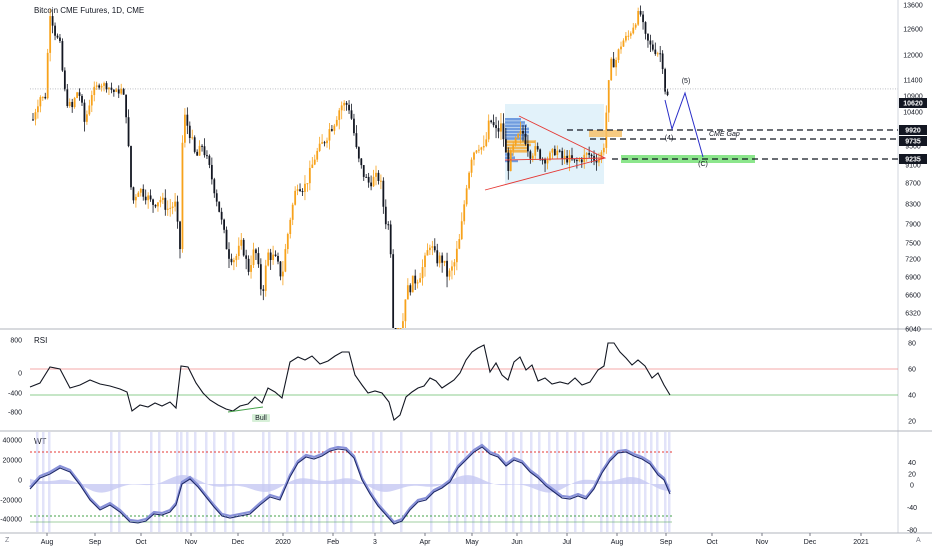  I want to click on price-tick-label: 8300, so click(913, 205).